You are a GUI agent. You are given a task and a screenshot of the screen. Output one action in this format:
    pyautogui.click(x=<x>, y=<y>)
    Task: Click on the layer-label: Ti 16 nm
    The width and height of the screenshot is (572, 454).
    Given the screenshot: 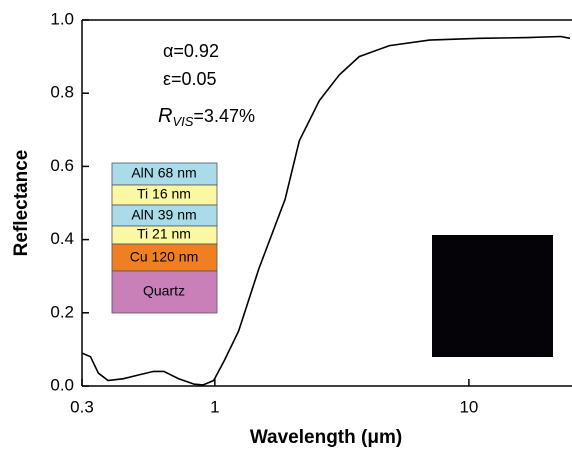 What is the action you would take?
    pyautogui.click(x=164, y=194)
    